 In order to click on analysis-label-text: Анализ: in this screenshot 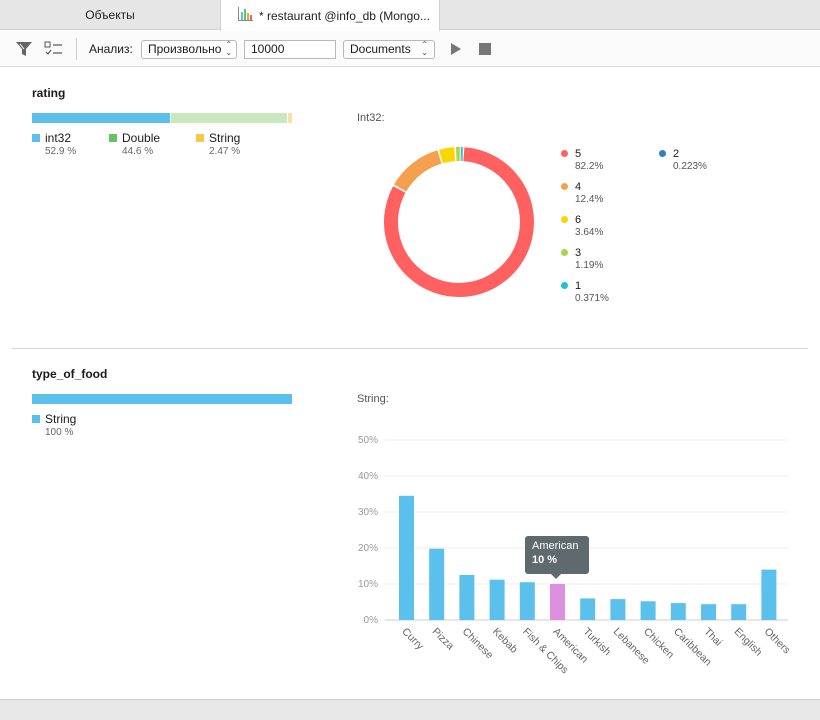, I will do `click(111, 49)`.